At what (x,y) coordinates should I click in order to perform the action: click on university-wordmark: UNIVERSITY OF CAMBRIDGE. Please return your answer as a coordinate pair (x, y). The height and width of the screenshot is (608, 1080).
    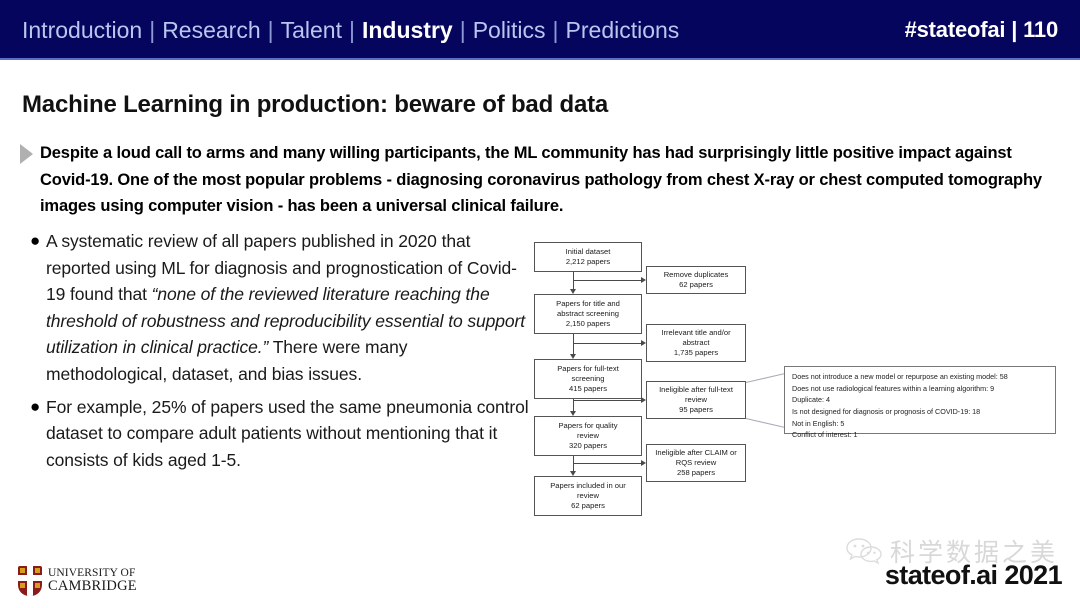
    Looking at the image, I should click on (92, 580).